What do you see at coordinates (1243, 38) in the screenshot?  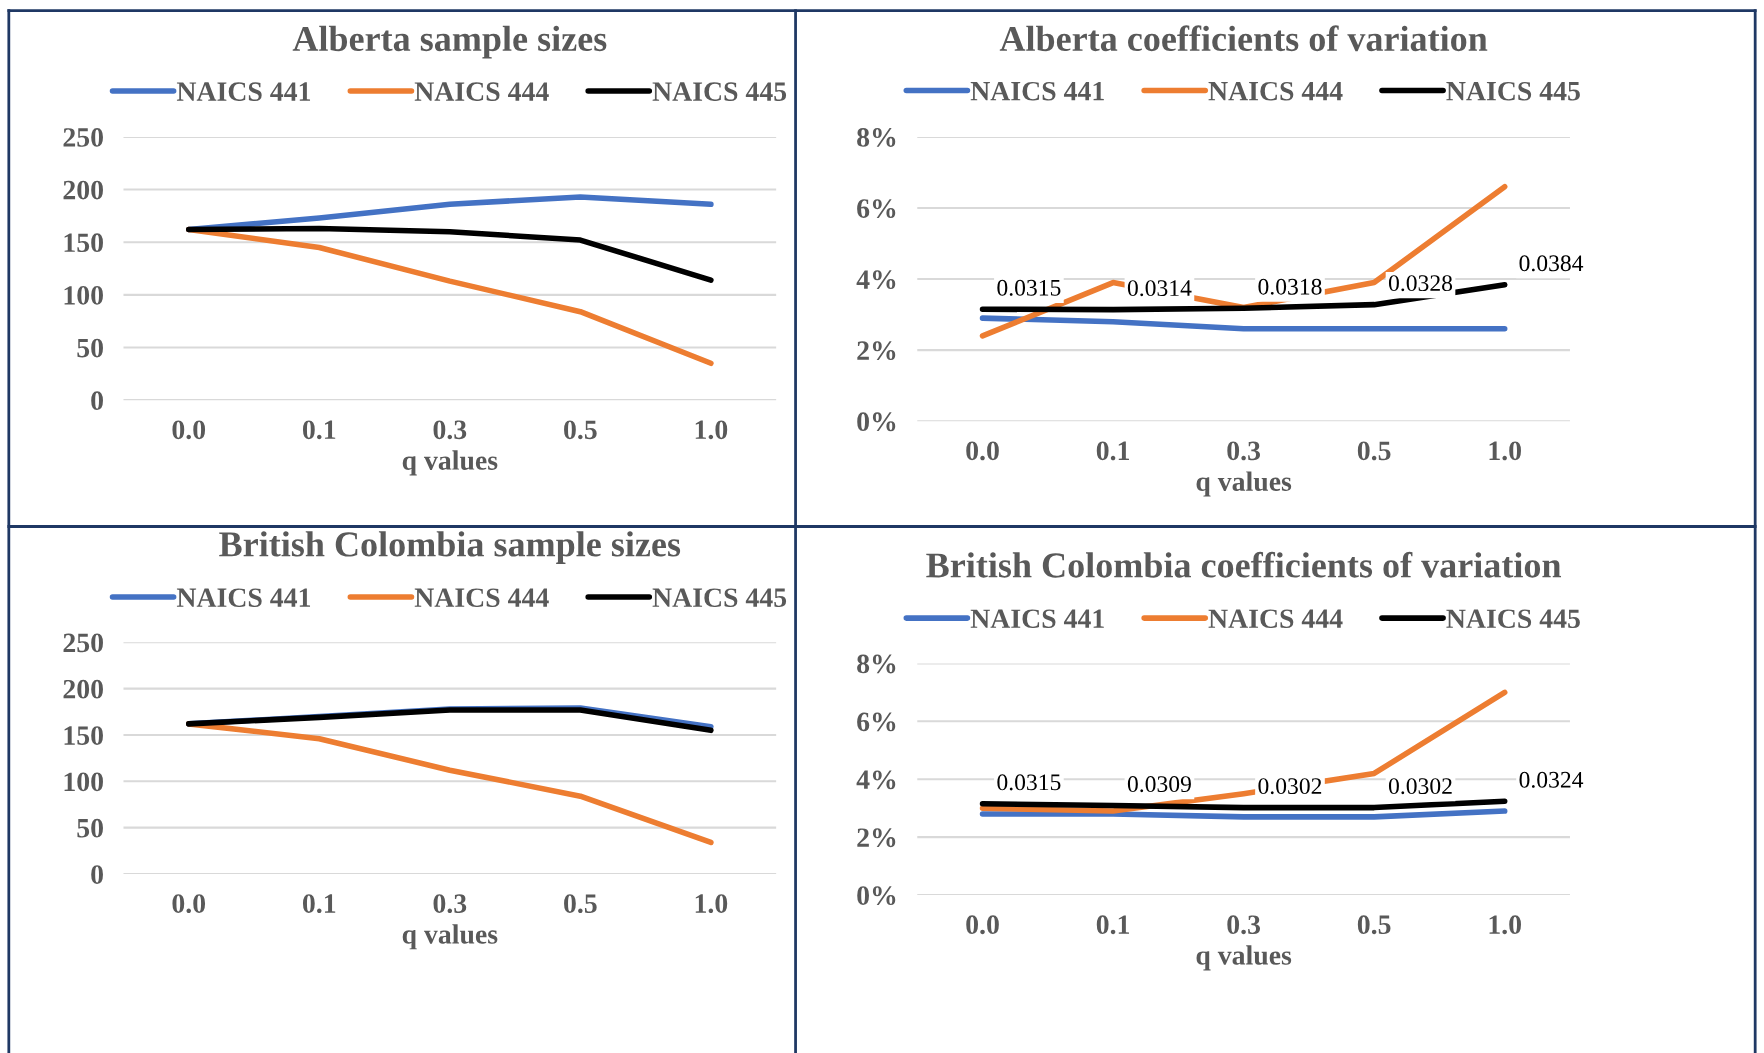 I see `chart-title: Alberta coefficients of variation` at bounding box center [1243, 38].